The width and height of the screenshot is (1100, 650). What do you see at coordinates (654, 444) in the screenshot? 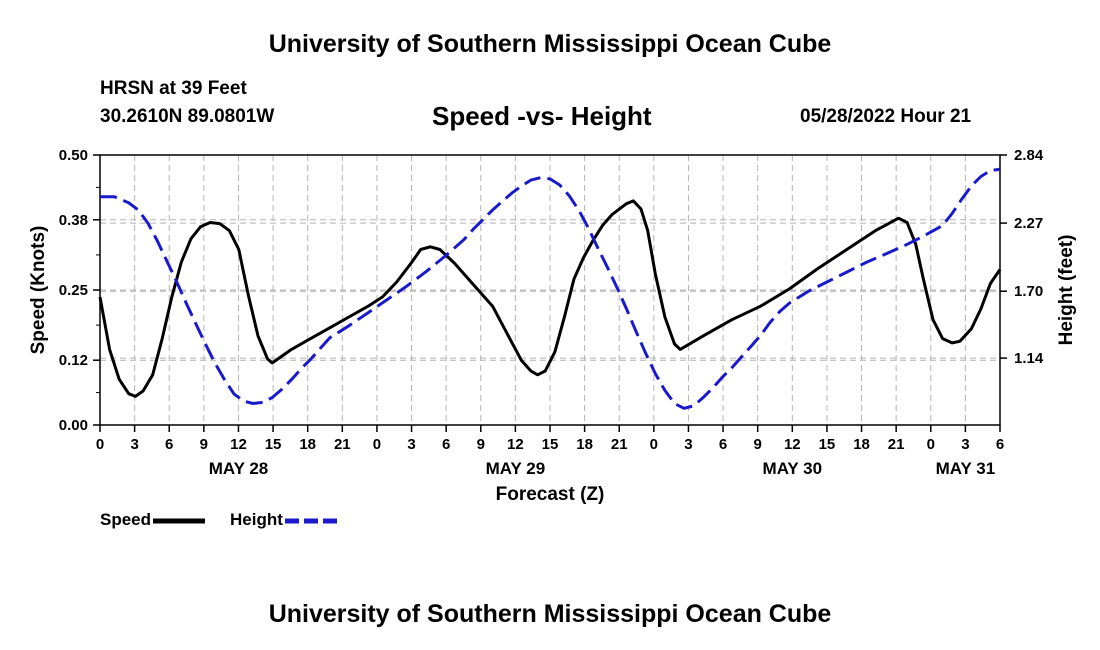
I see `x-tick-label-16: 0` at bounding box center [654, 444].